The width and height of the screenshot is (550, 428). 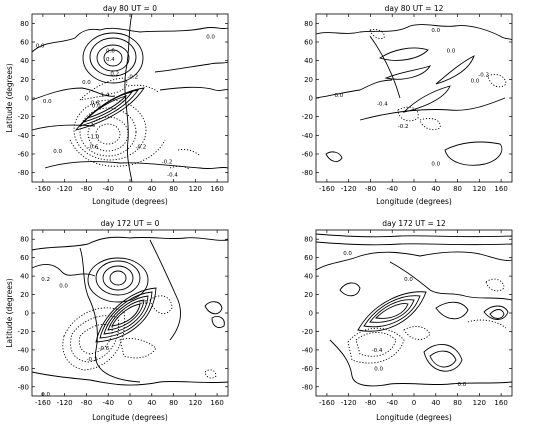 I want to click on plot-frame, so click(x=130, y=313).